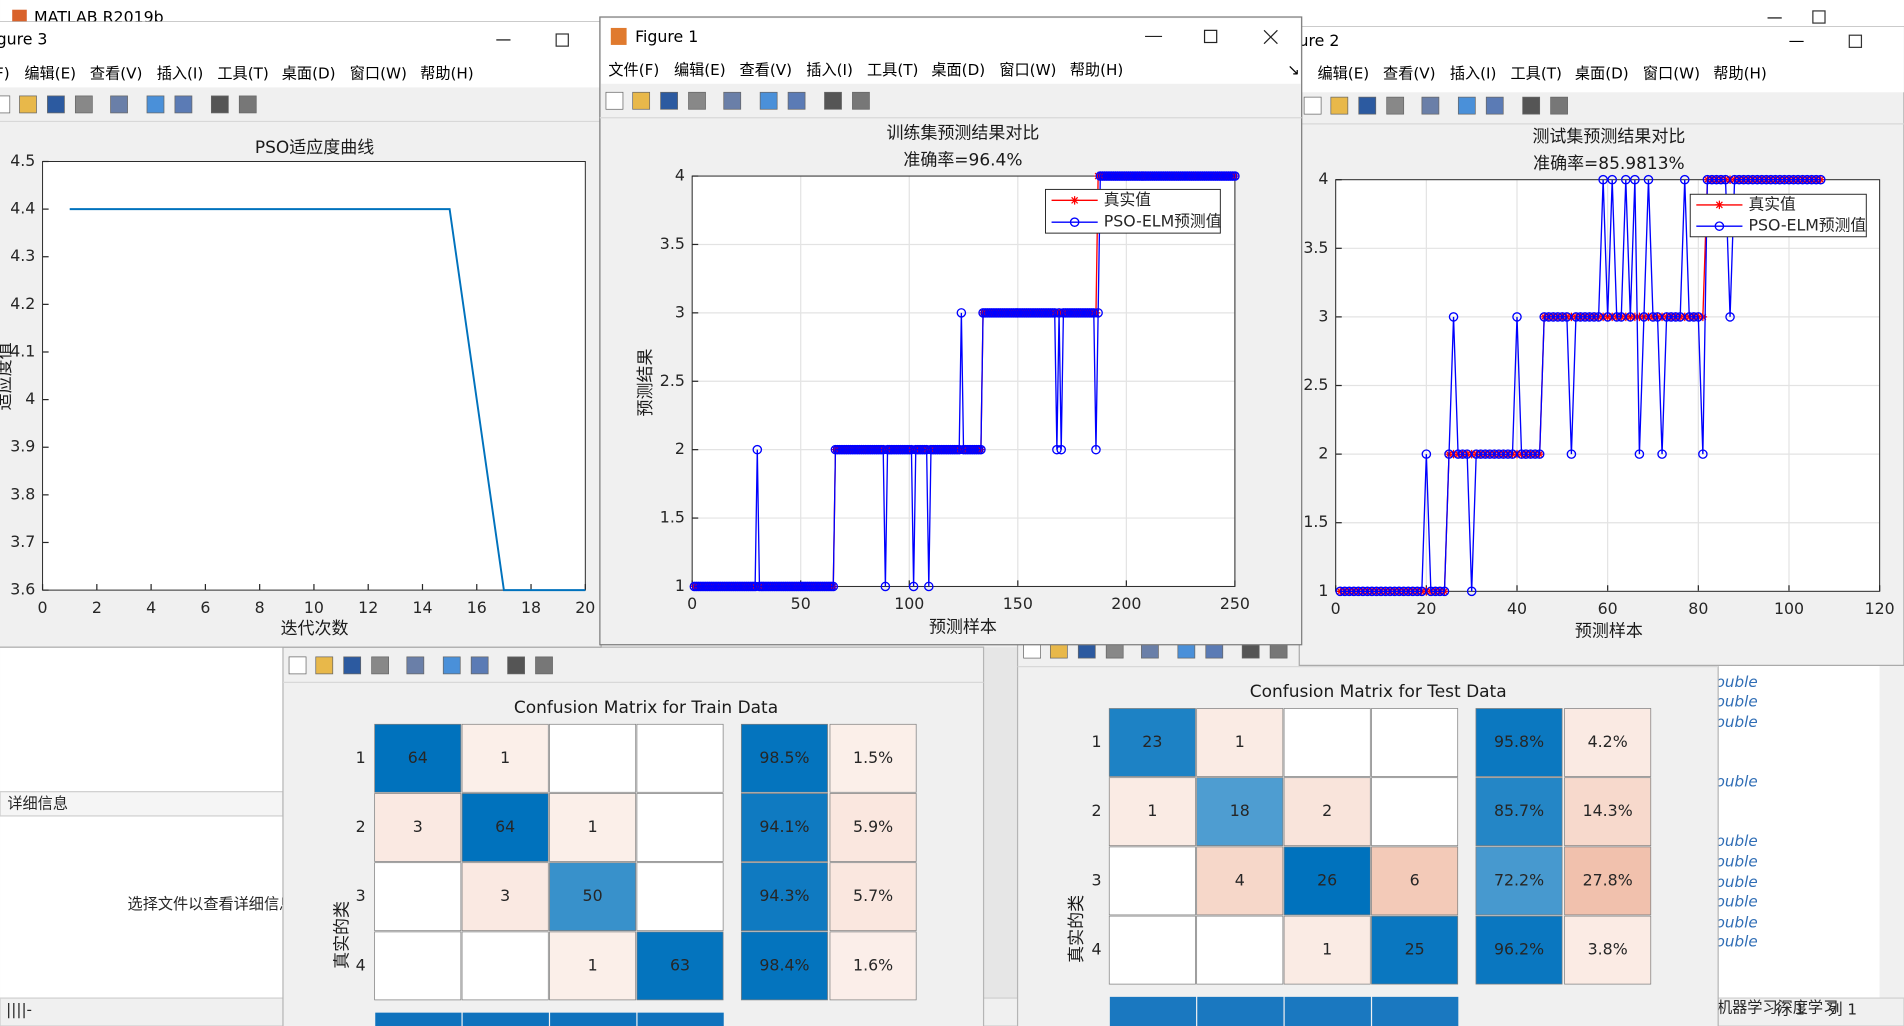 The width and height of the screenshot is (1904, 1026). I want to click on plot-title: PSO适应度曲线, so click(314, 148).